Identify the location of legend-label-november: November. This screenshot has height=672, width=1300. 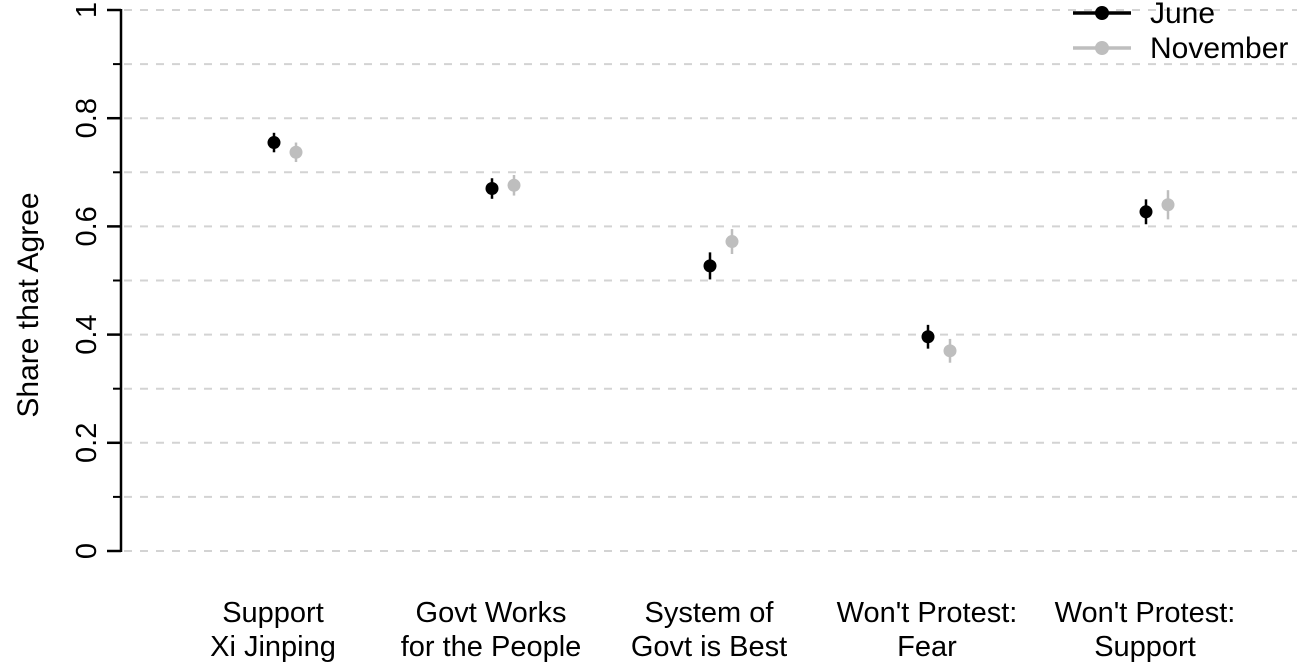
(1219, 48).